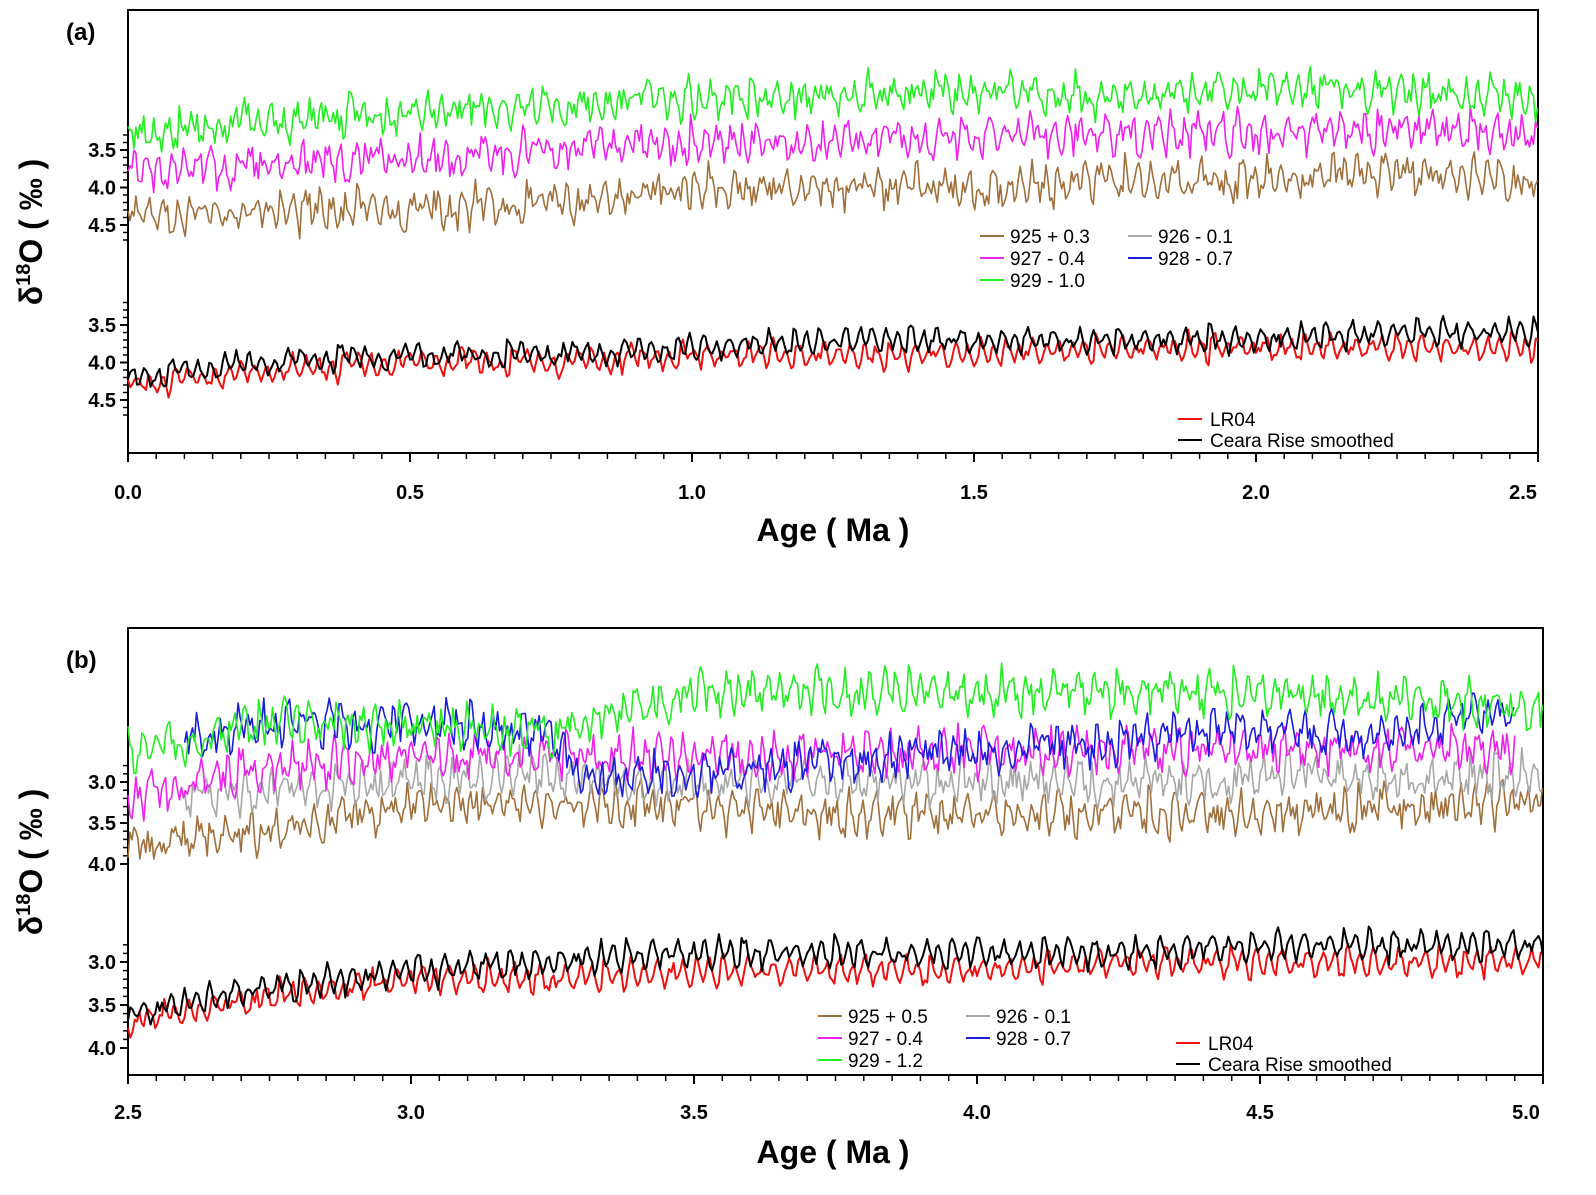 The height and width of the screenshot is (1195, 1596). Describe the element at coordinates (102, 226) in the screenshot. I see `y-tick-label-upper-2: 4.5` at that location.